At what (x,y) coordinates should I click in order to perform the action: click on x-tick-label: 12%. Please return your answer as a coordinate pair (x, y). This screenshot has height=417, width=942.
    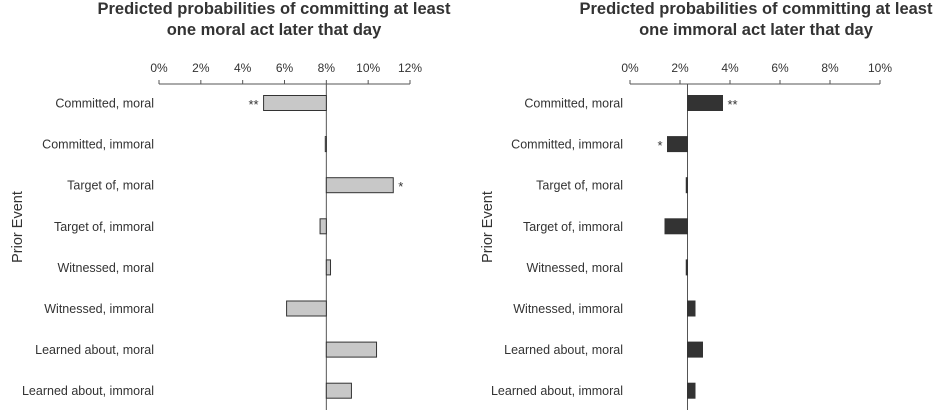
    Looking at the image, I should click on (410, 68).